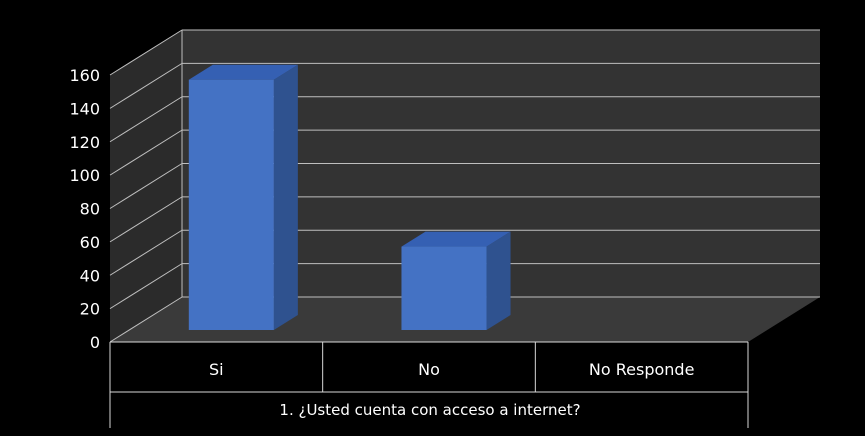 This screenshot has width=865, height=436. I want to click on y-tick-label: 60, so click(90, 242).